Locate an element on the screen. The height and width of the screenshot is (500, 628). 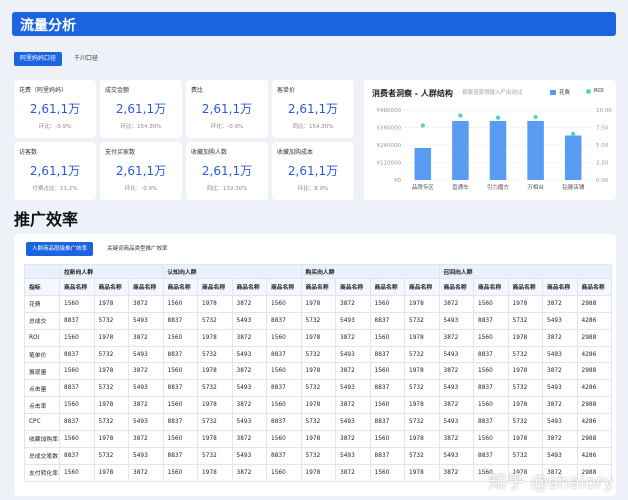
metric-label: 成交金额 is located at coordinates (117, 90).